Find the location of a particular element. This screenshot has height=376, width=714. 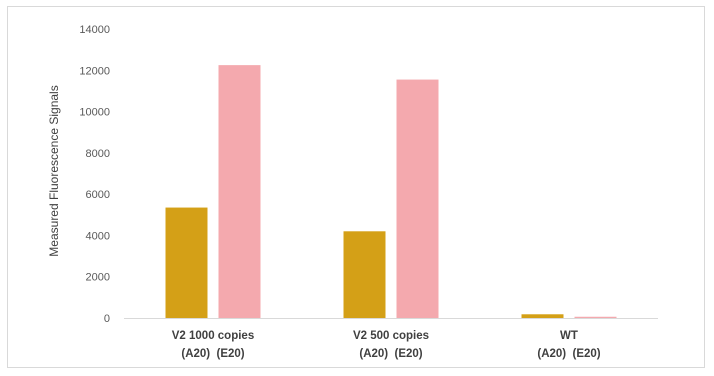

y-axis-ticks: 0 2000 4000 6000 8000 10000 12000 14000 is located at coordinates (94, 174).